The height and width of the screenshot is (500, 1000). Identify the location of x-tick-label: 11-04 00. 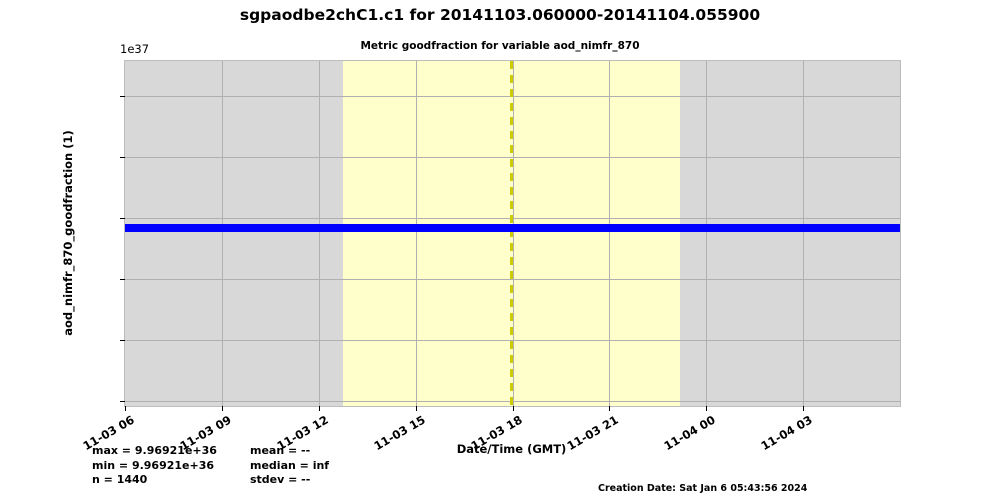
(689, 433).